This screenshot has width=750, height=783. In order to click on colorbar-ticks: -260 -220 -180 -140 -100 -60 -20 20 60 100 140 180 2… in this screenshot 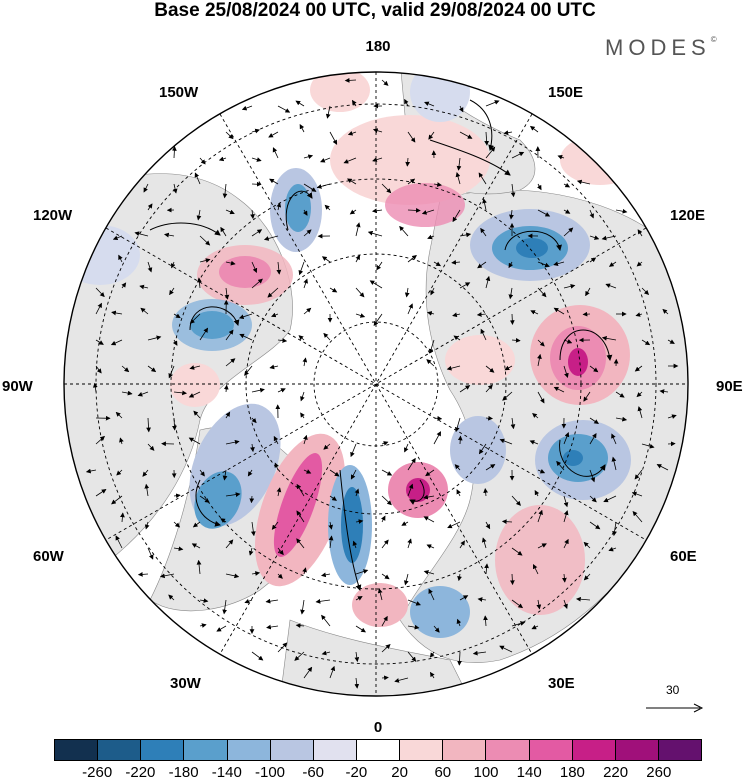, I will do `click(375, 773)`.